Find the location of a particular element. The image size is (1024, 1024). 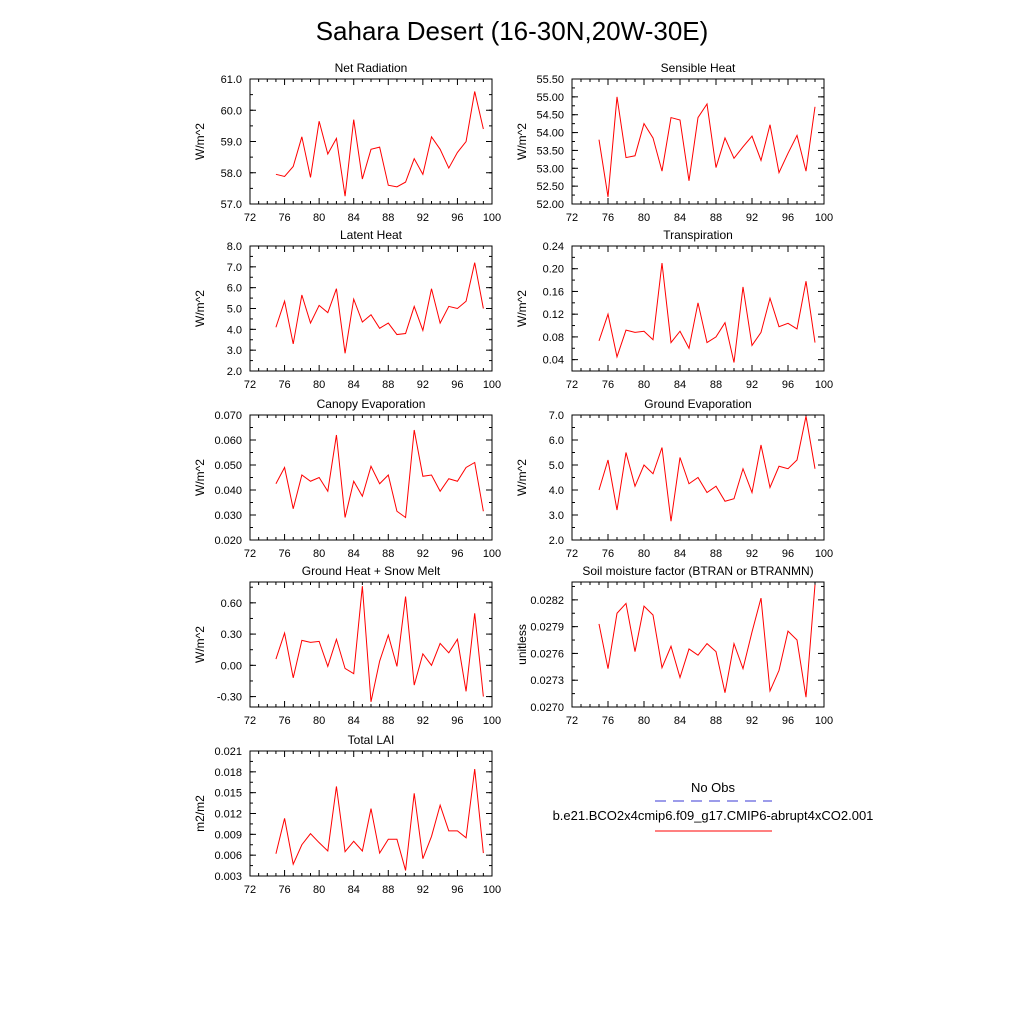

y-tick-label: 55.00 is located at coordinates (550, 98).